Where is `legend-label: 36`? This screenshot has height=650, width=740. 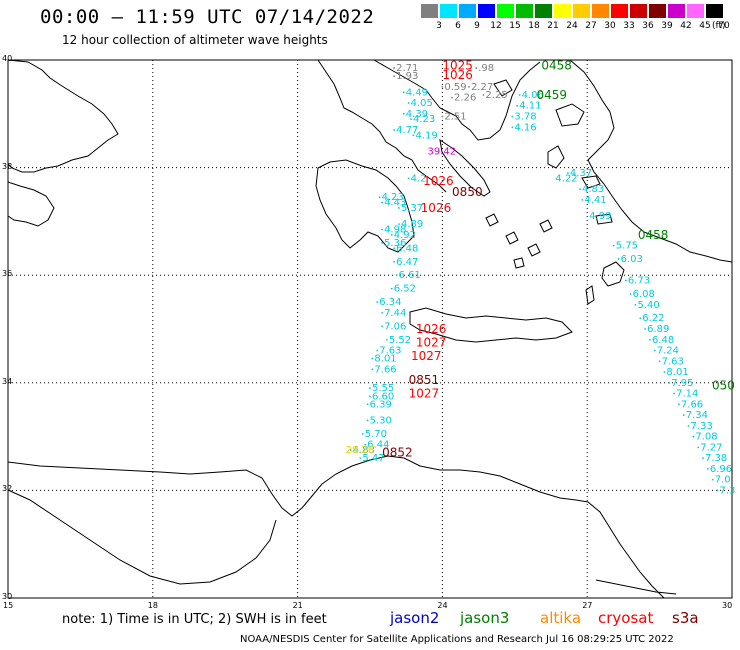 legend-label: 36 is located at coordinates (648, 26).